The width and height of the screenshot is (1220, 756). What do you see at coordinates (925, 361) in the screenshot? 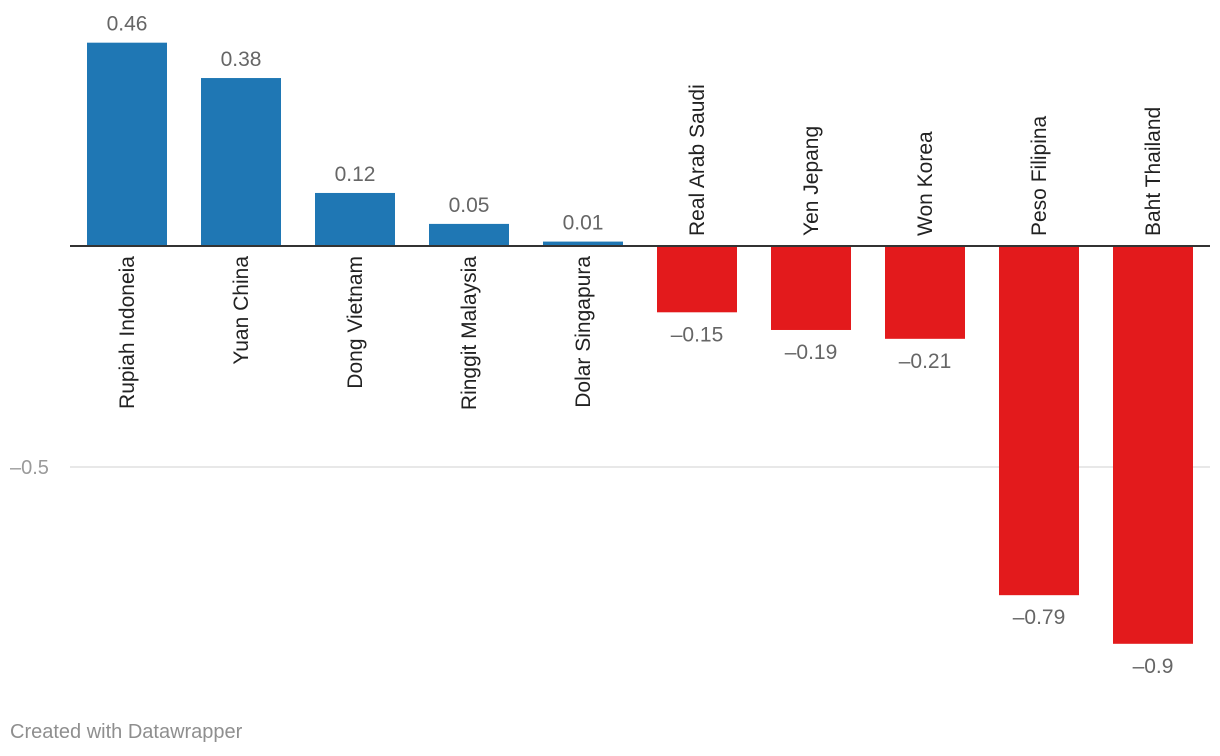
I see `value-label: –0.21` at bounding box center [925, 361].